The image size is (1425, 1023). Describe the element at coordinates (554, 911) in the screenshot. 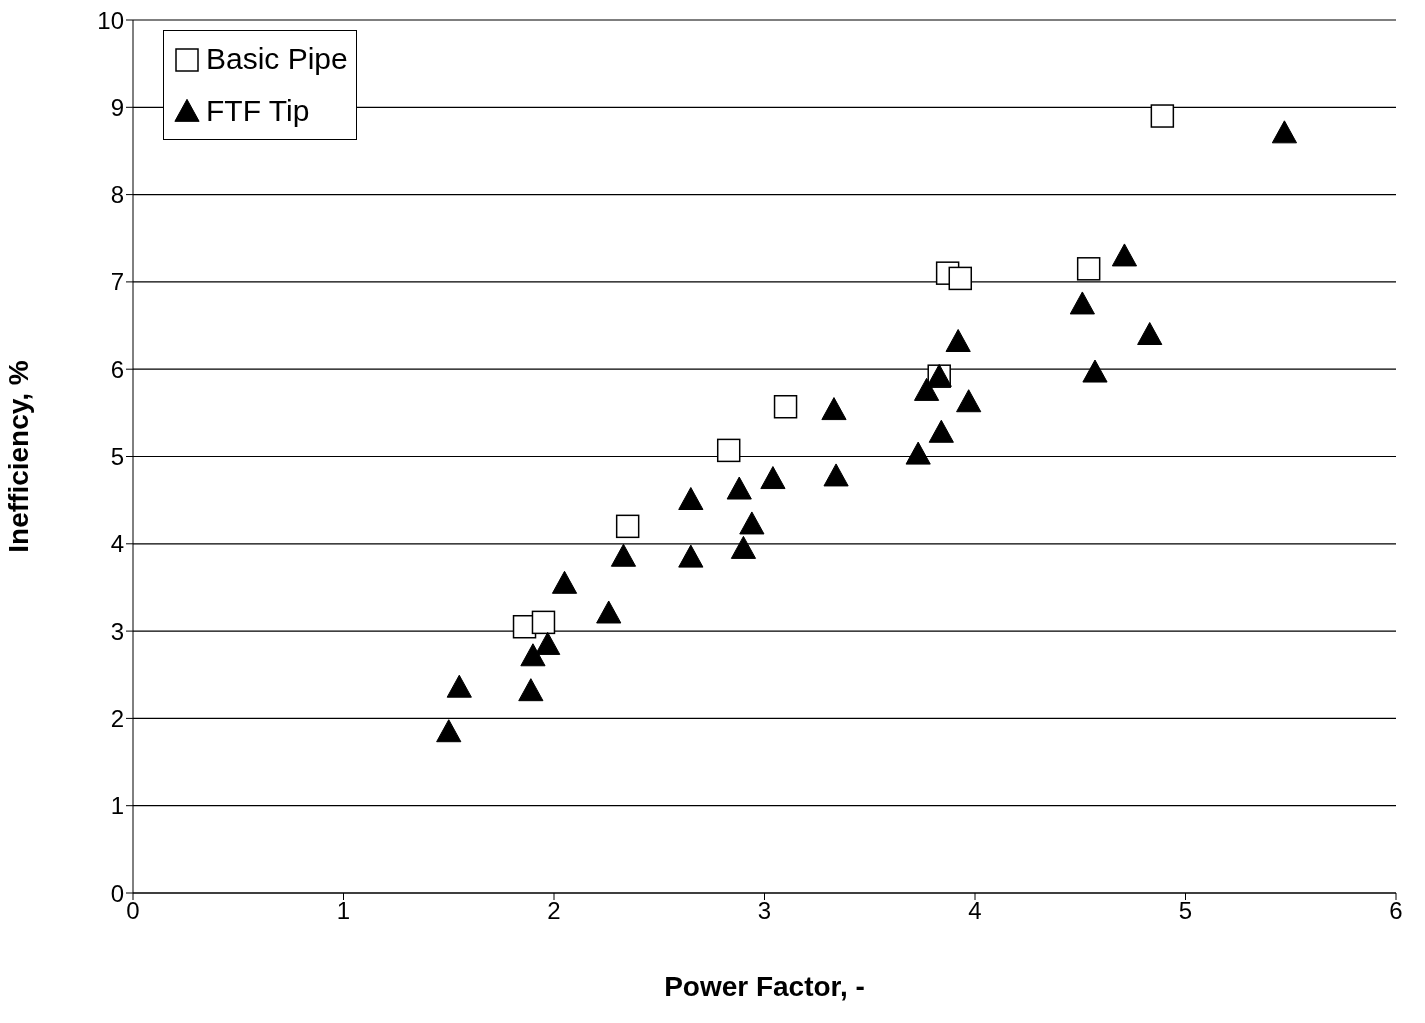

I see `x-tick-label: 2` at that location.